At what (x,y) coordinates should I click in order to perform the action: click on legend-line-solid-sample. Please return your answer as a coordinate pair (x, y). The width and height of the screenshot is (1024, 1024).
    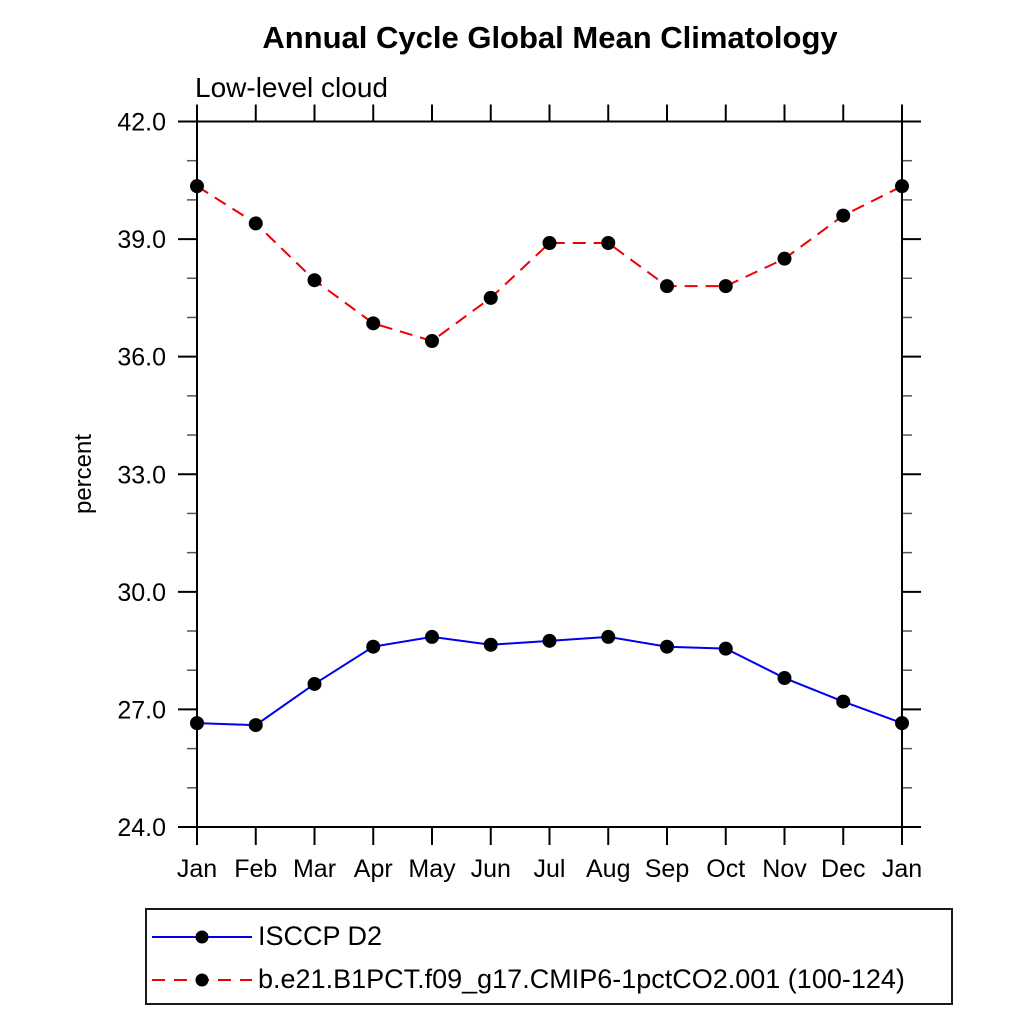
    Looking at the image, I should click on (202, 936).